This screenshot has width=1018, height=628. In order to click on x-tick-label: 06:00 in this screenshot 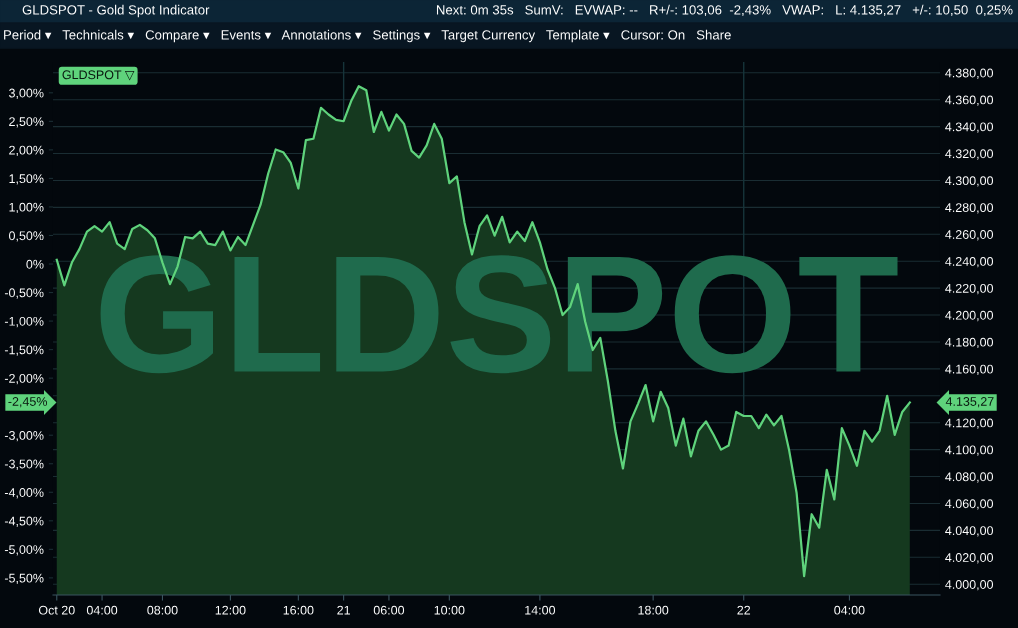, I will do `click(389, 610)`.